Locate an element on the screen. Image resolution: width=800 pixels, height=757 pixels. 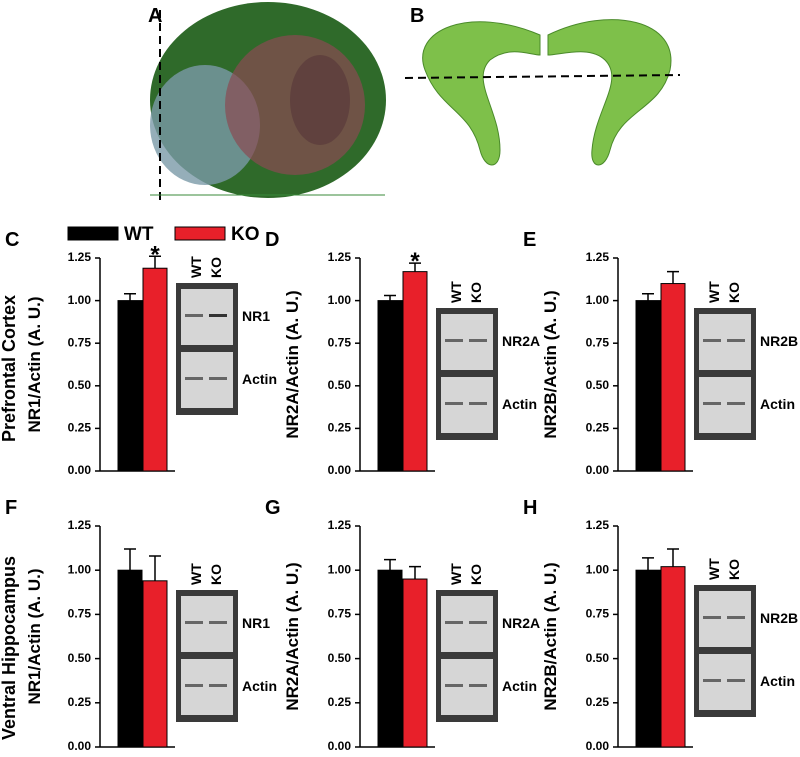
band-label: NR1 is located at coordinates (256, 623).